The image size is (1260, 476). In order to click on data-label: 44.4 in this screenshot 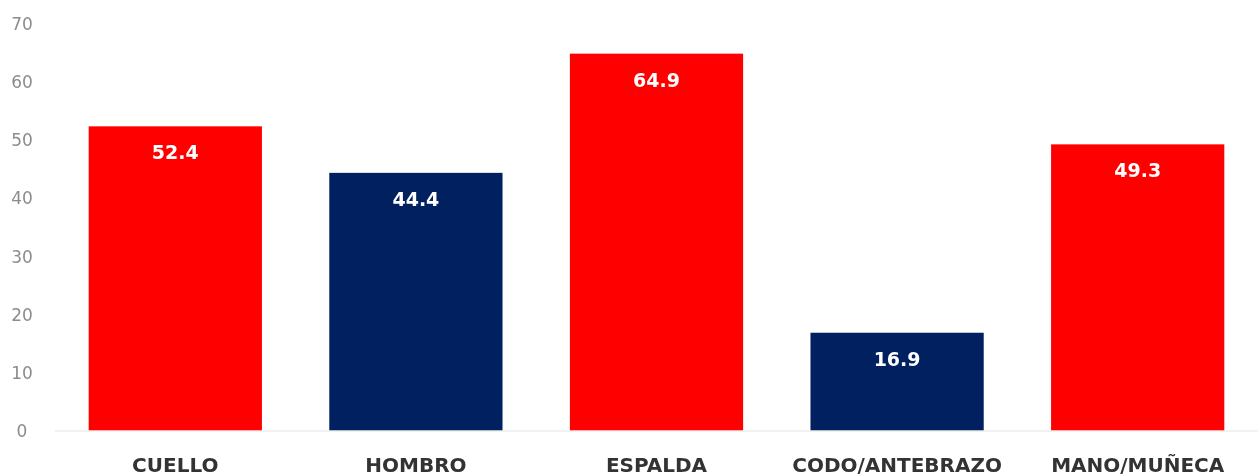, I will do `click(416, 198)`.